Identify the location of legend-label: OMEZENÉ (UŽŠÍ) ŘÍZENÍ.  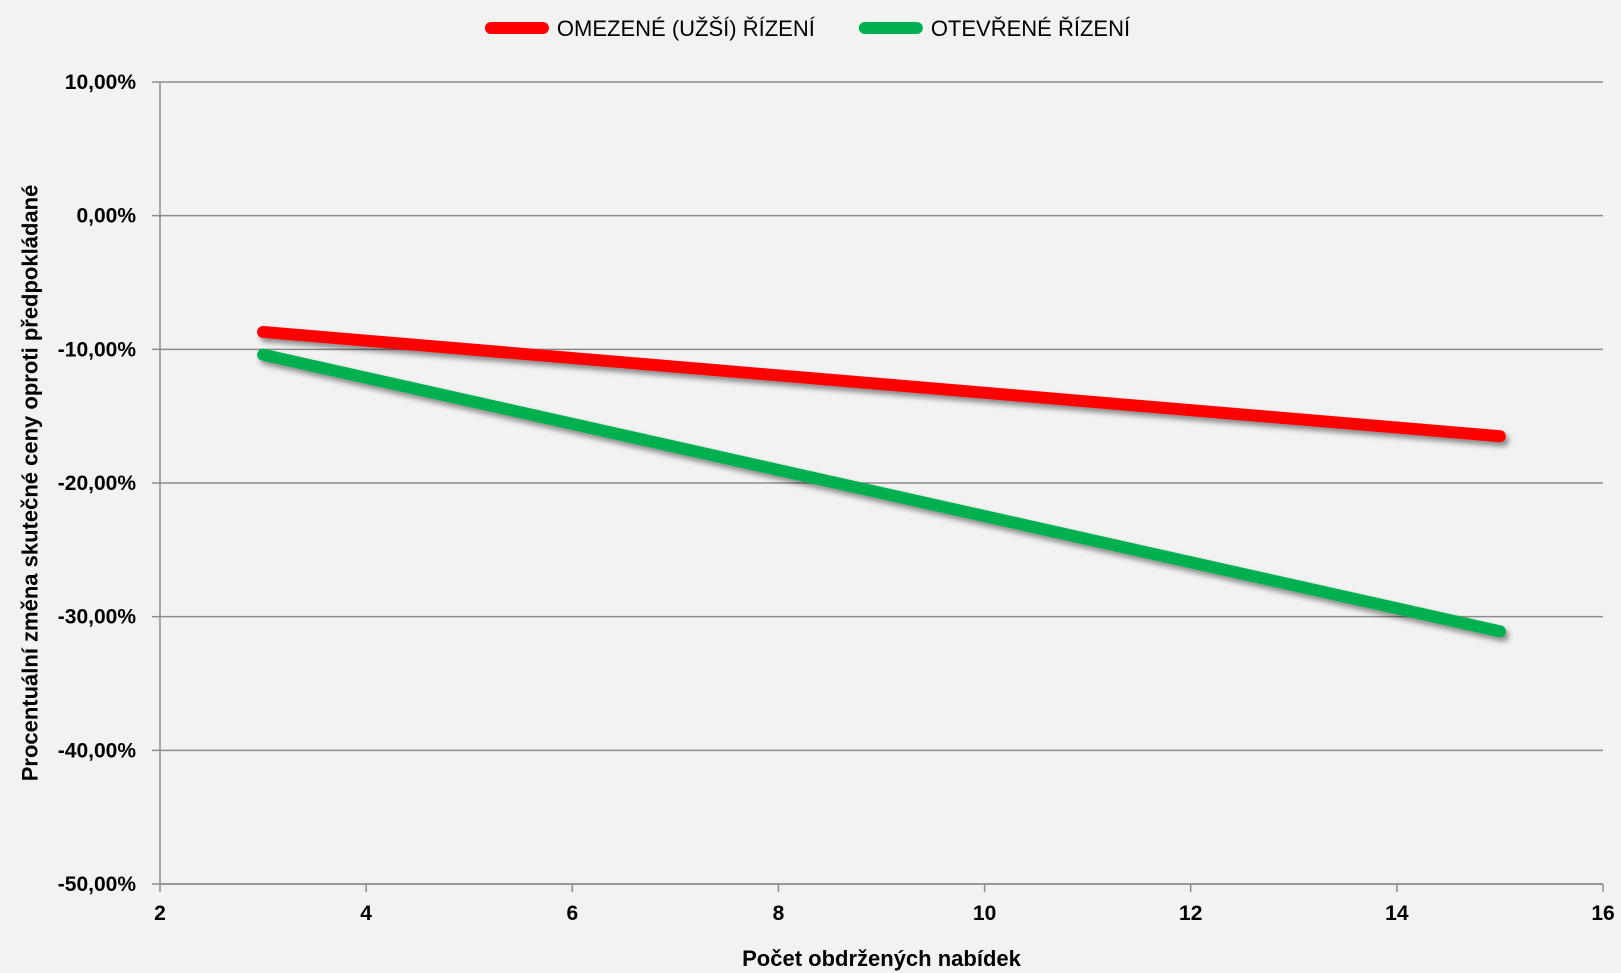
(686, 28).